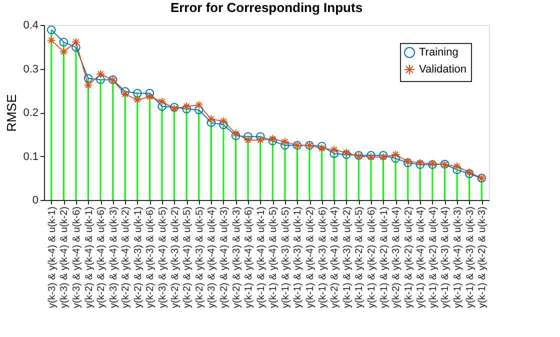  I want to click on x-tick-label: y(k-2) & y(k-4) & u(k-6), so click(102, 257).